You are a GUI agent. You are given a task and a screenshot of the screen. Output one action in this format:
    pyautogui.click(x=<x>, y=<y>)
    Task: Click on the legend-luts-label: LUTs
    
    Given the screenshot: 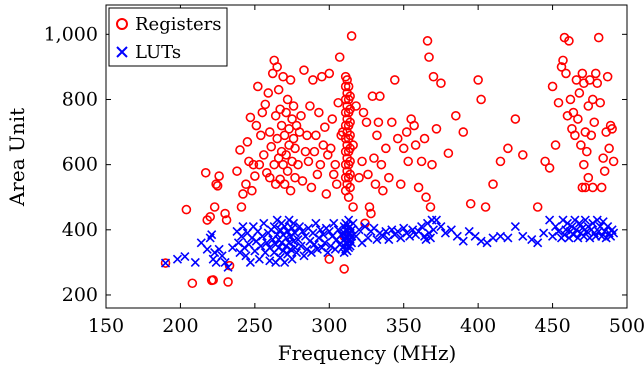 What is the action you would take?
    pyautogui.click(x=158, y=52)
    